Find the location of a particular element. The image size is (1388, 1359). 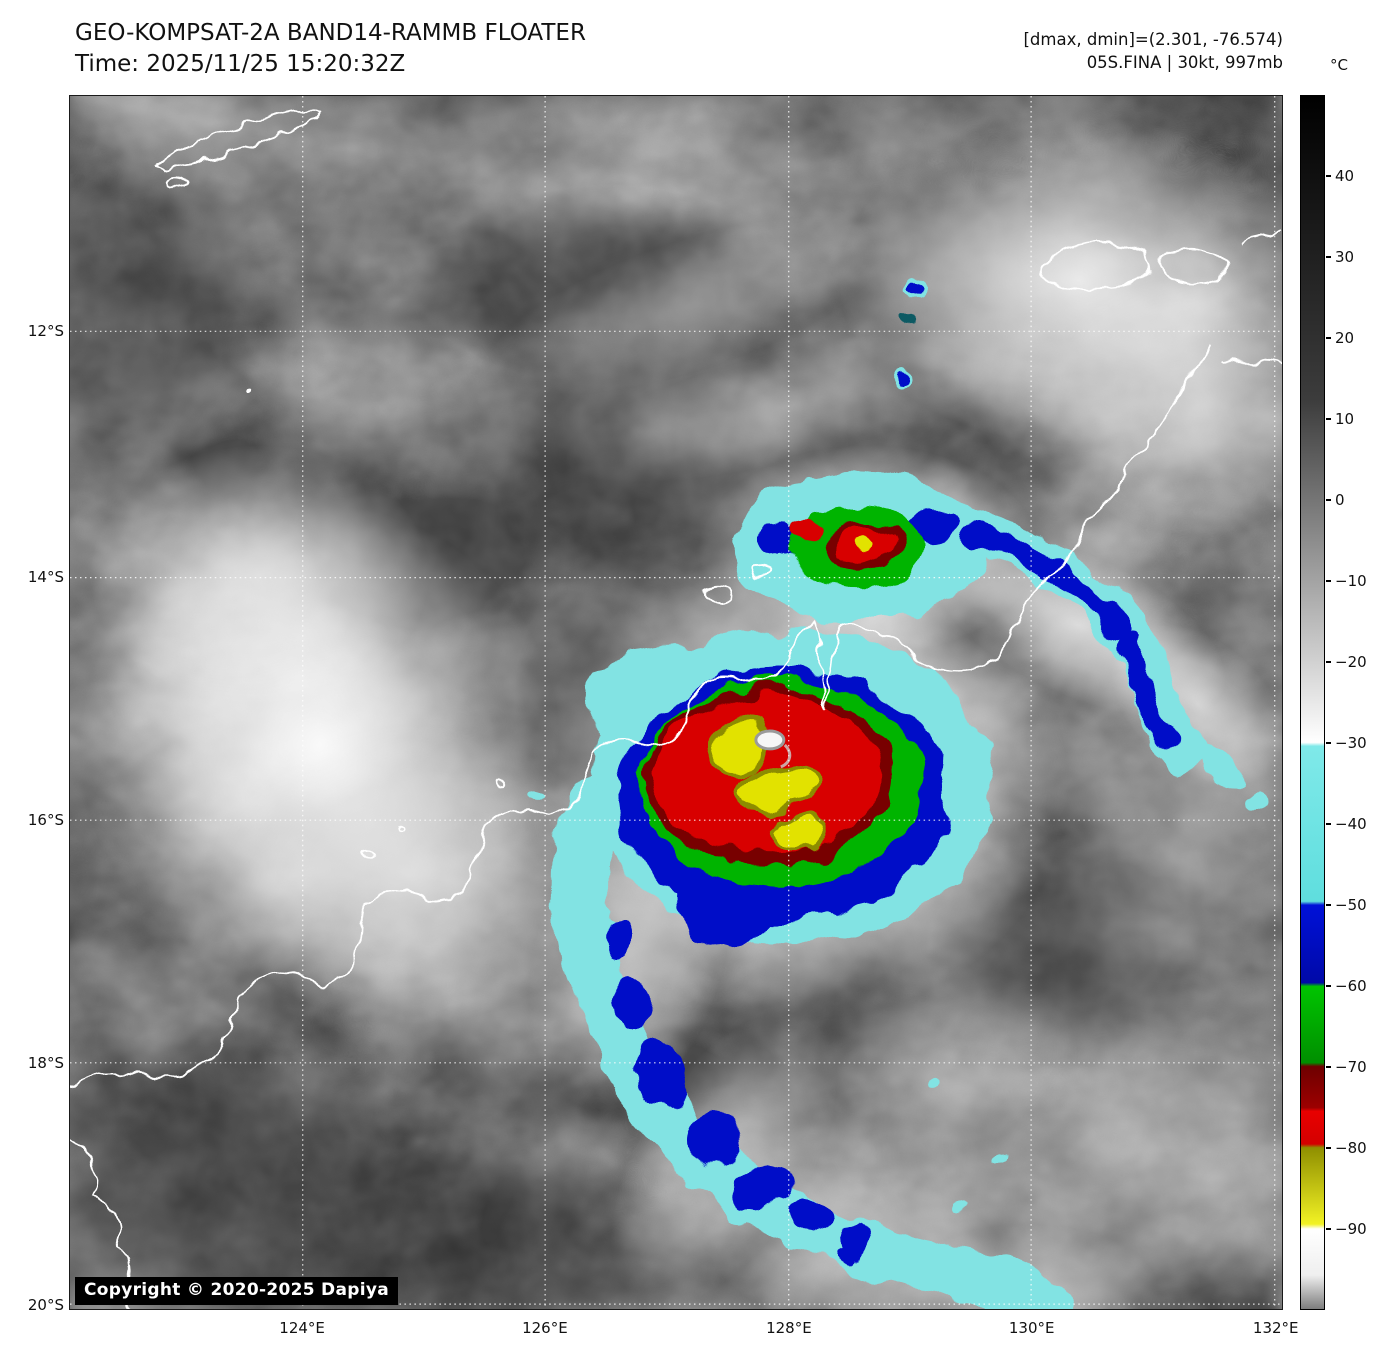

lon-tick-label: 126°E is located at coordinates (545, 1328).